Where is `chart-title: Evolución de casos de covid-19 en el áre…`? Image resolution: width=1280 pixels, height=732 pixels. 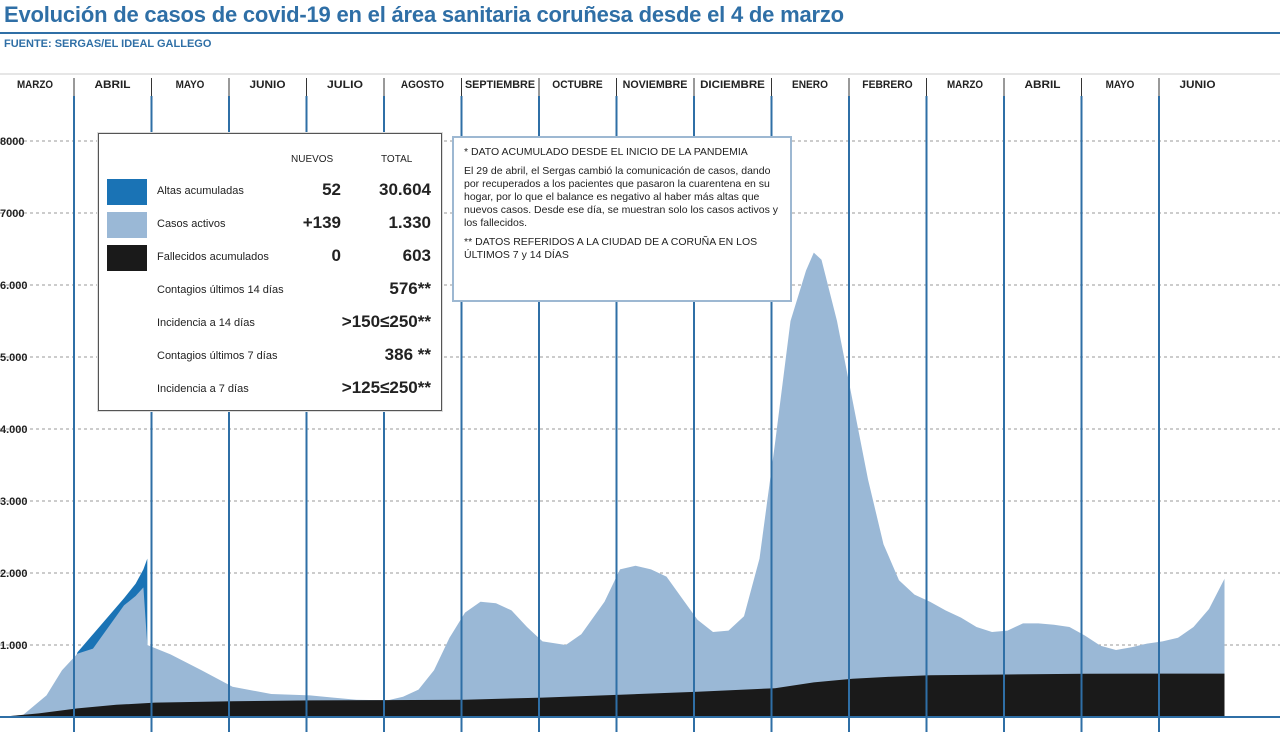 chart-title: Evolución de casos de covid-19 en el áre… is located at coordinates (424, 14).